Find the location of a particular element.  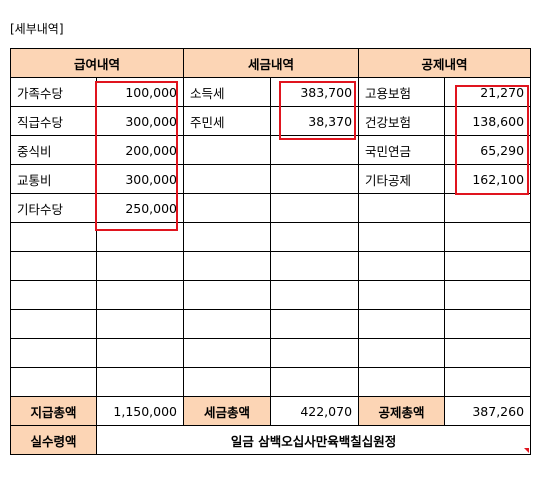

table-row: 직급수당 300,000 주민세 38,370 건강보험 138,600 is located at coordinates (271, 121).